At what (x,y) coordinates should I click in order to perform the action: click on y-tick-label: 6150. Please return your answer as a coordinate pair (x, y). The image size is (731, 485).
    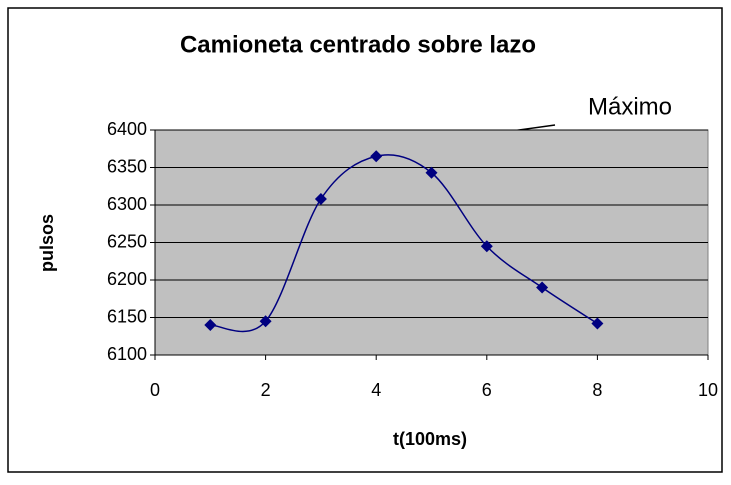
    Looking at the image, I should click on (127, 316).